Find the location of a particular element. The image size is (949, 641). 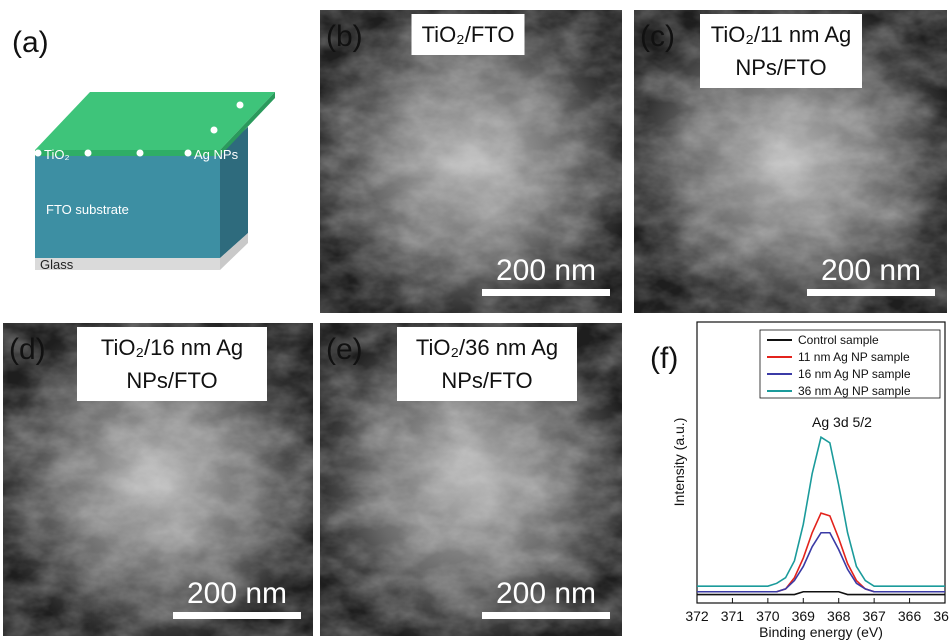

x-tick-label: 372 is located at coordinates (697, 616).